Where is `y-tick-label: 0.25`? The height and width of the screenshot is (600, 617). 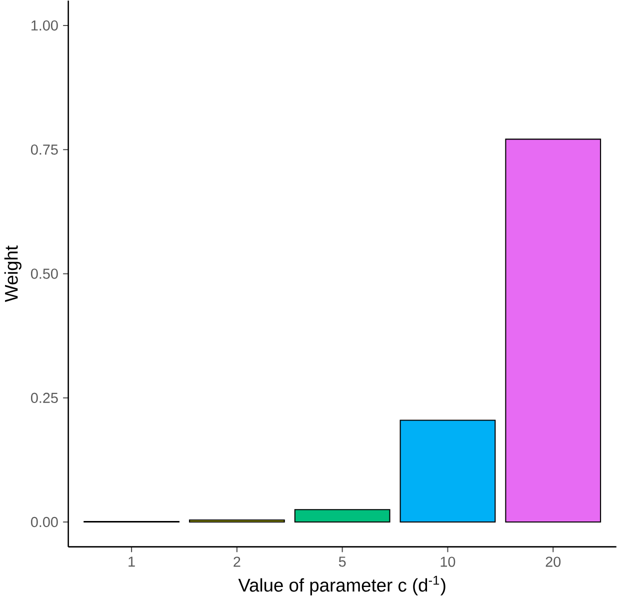
y-tick-label: 0.25 is located at coordinates (44, 398).